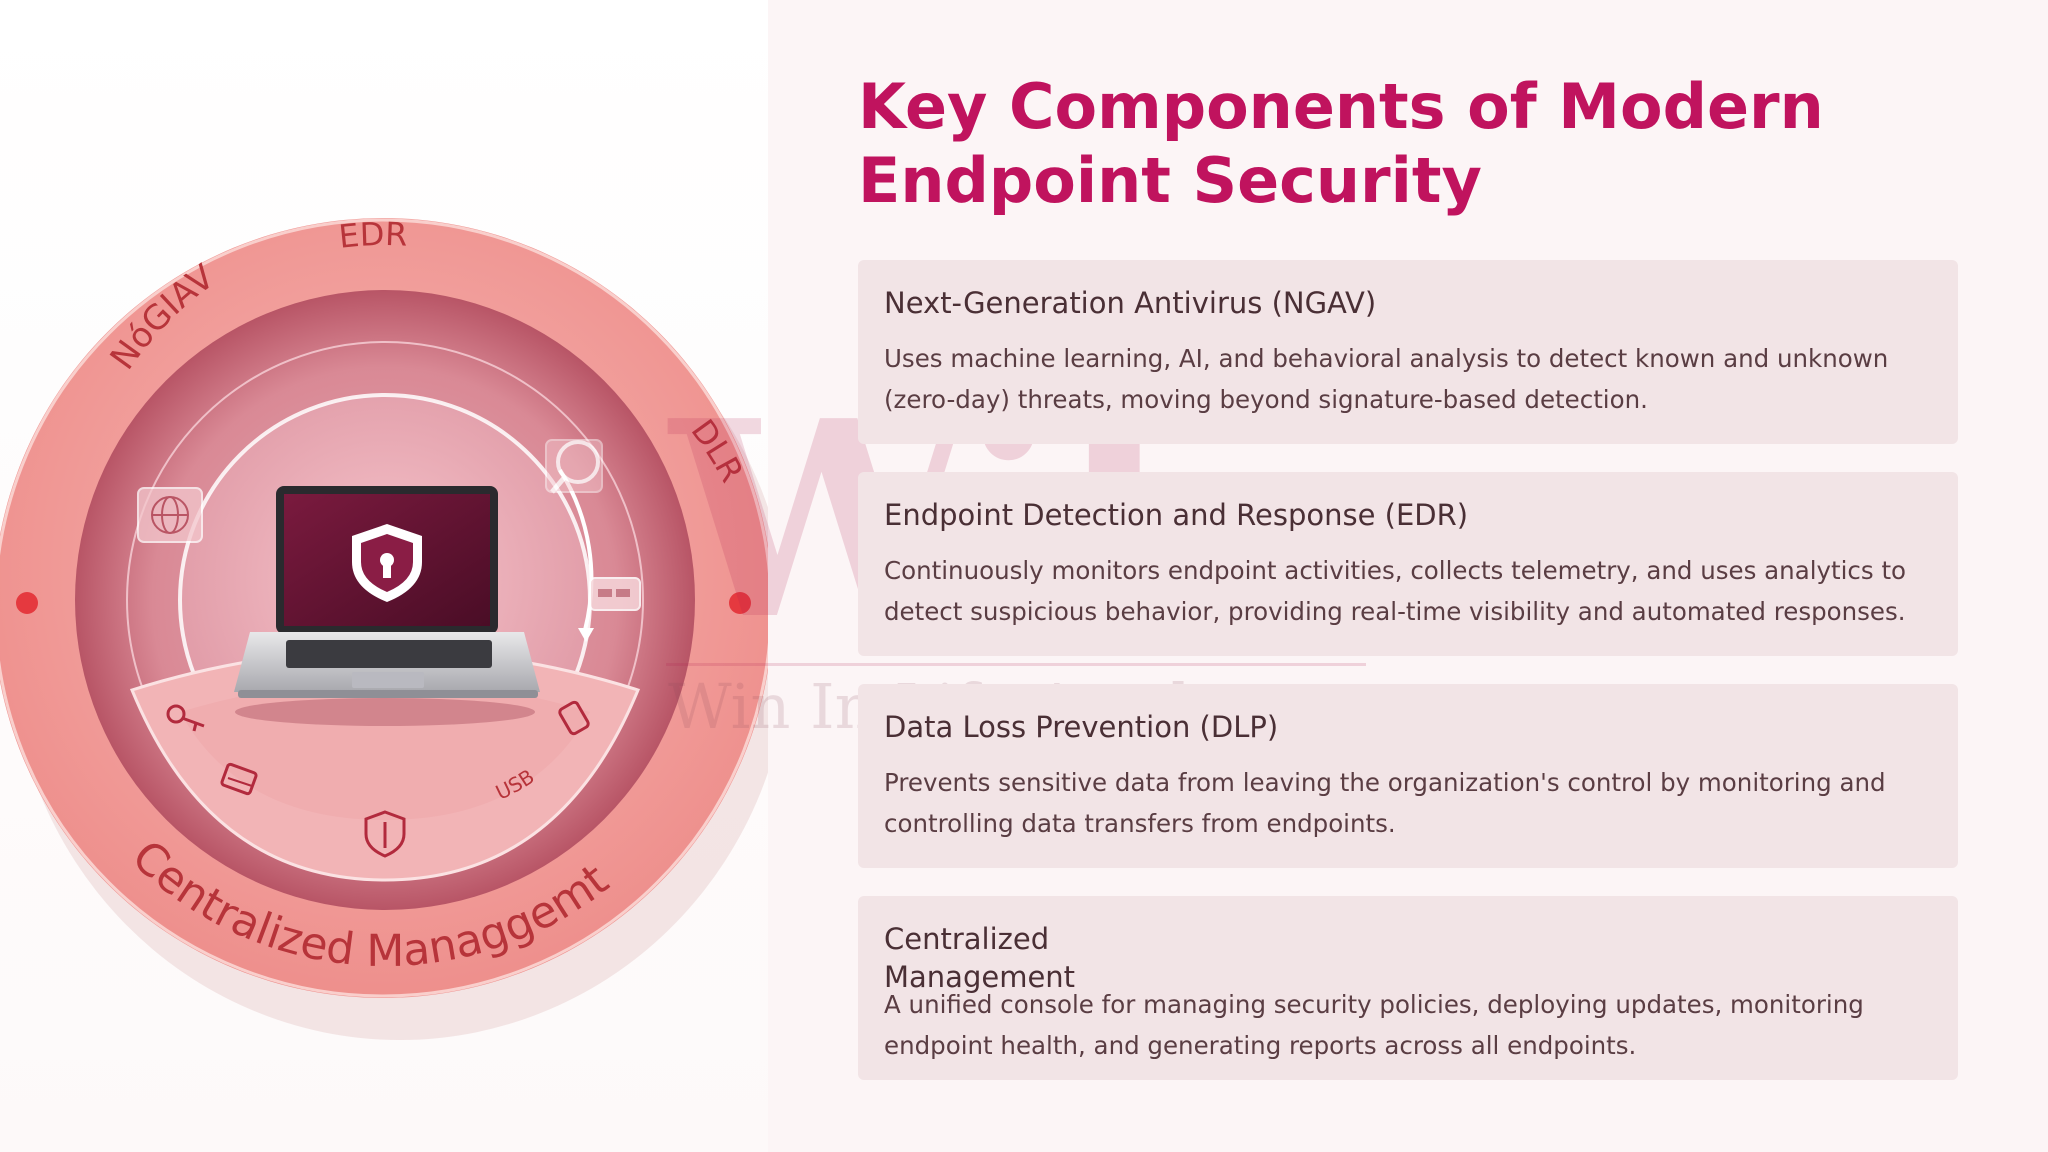 Image resolution: width=2048 pixels, height=1152 pixels. Describe the element at coordinates (615, 594) in the screenshot. I see `server-icon` at that location.